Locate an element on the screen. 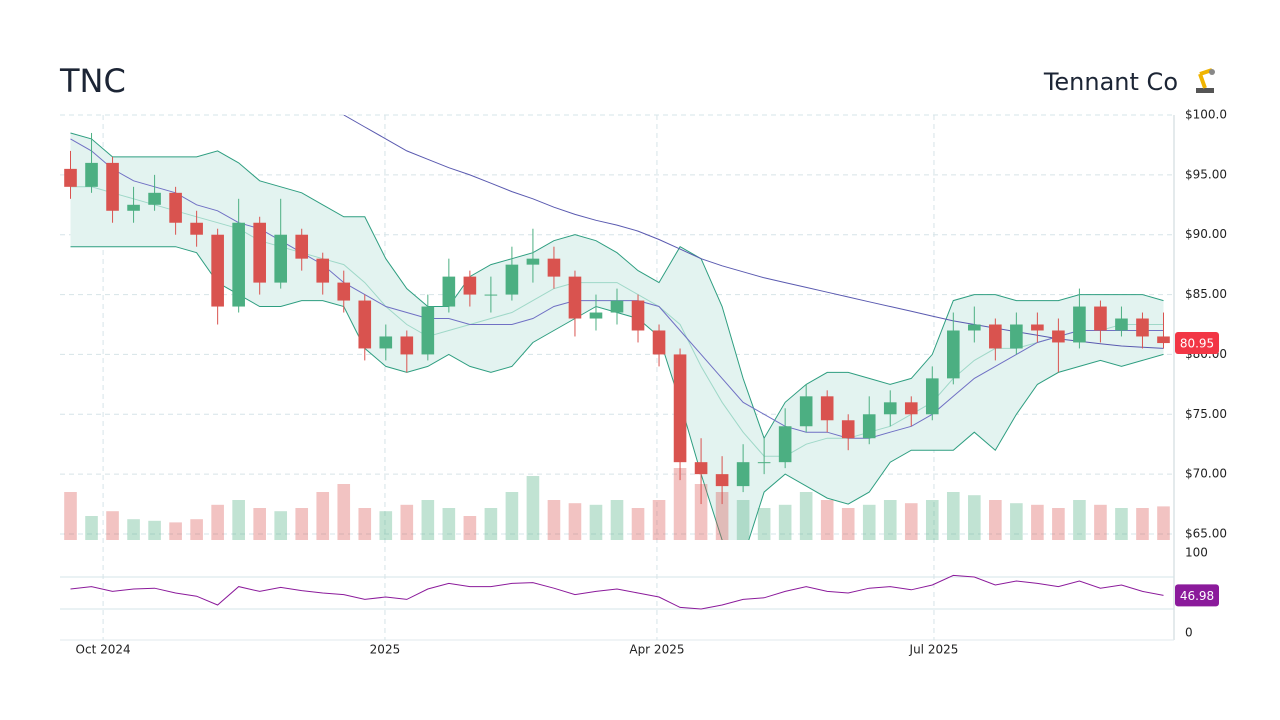 This screenshot has height=720, width=1280. y-tick-label: $90.00 is located at coordinates (1206, 234).